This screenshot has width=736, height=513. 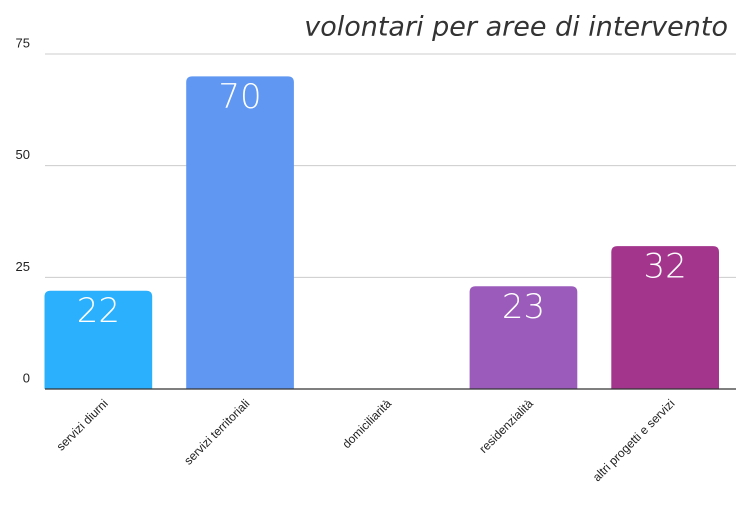 What do you see at coordinates (366, 423) in the screenshot?
I see `x-tick-label: domiciliarità` at bounding box center [366, 423].